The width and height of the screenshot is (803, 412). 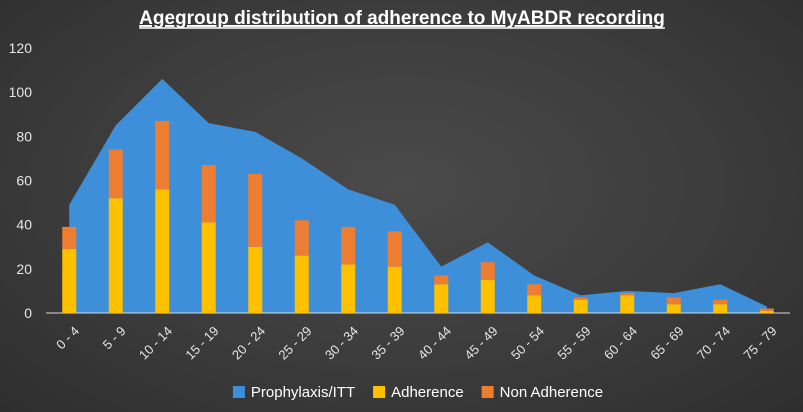 What do you see at coordinates (303, 392) in the screenshot?
I see `legend-label: Prophylaxis/ITT` at bounding box center [303, 392].